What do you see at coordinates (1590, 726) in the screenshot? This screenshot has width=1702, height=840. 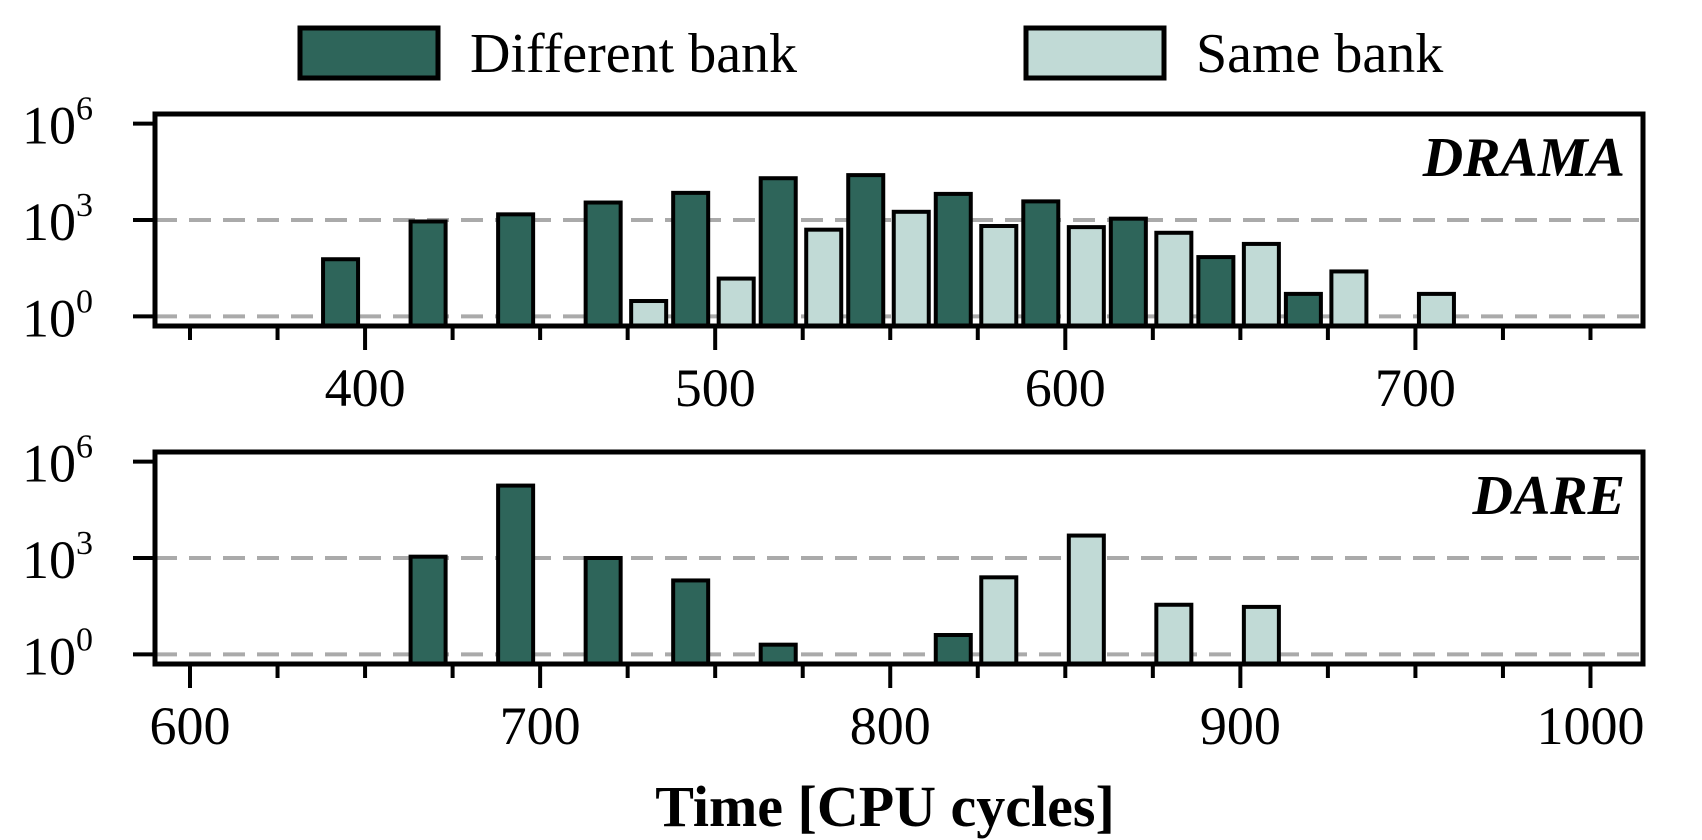 I see `x-tick-label: 1000` at bounding box center [1590, 726].